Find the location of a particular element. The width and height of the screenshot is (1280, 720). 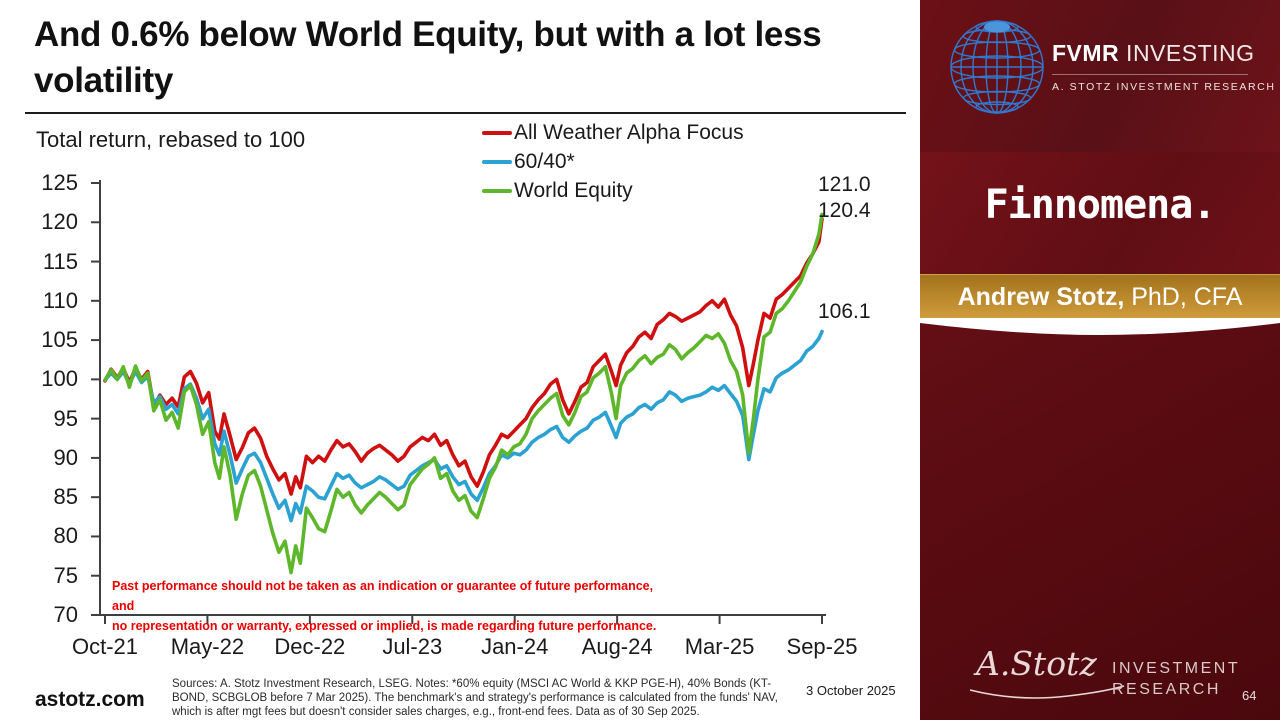

x-tick-label: Jul-23 is located at coordinates (412, 646).